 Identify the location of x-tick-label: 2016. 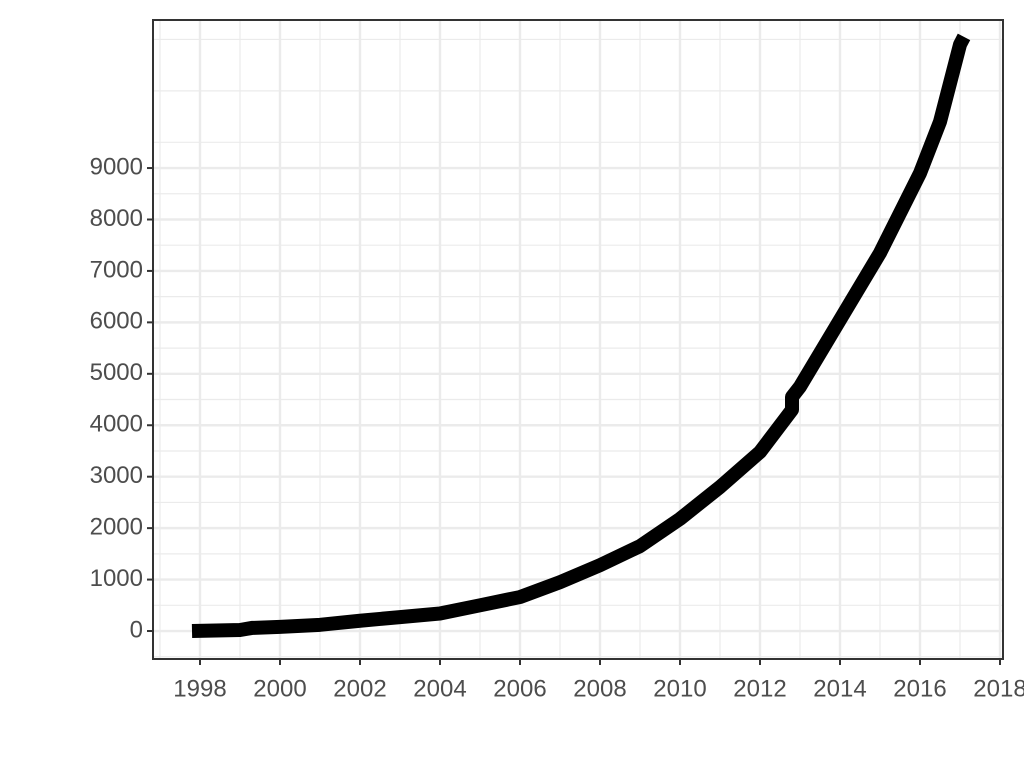
(919, 688).